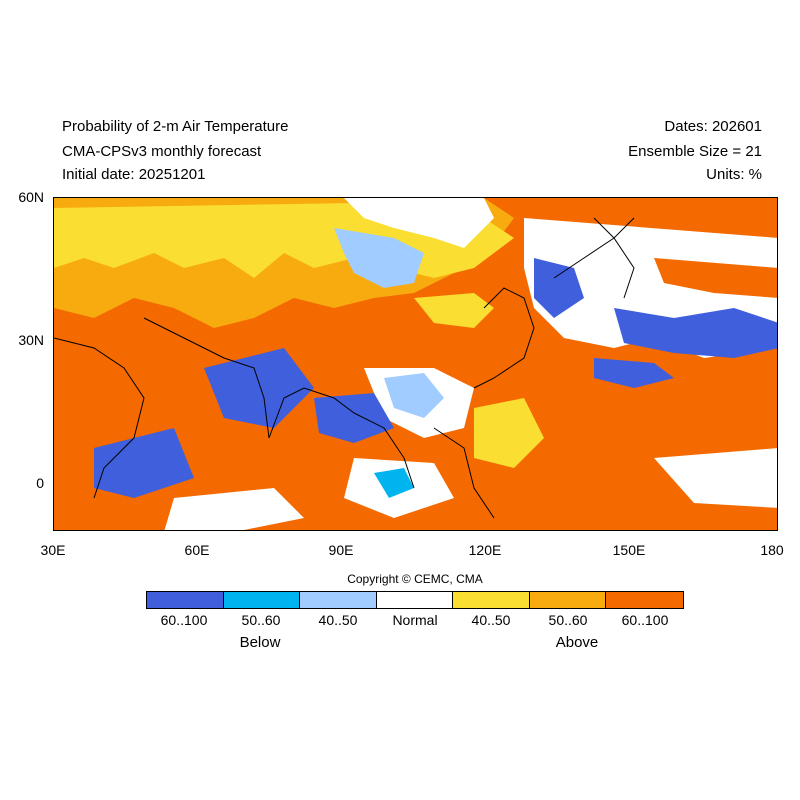 The height and width of the screenshot is (800, 800). Describe the element at coordinates (629, 550) in the screenshot. I see `lon-tick-150e: 150E` at that location.